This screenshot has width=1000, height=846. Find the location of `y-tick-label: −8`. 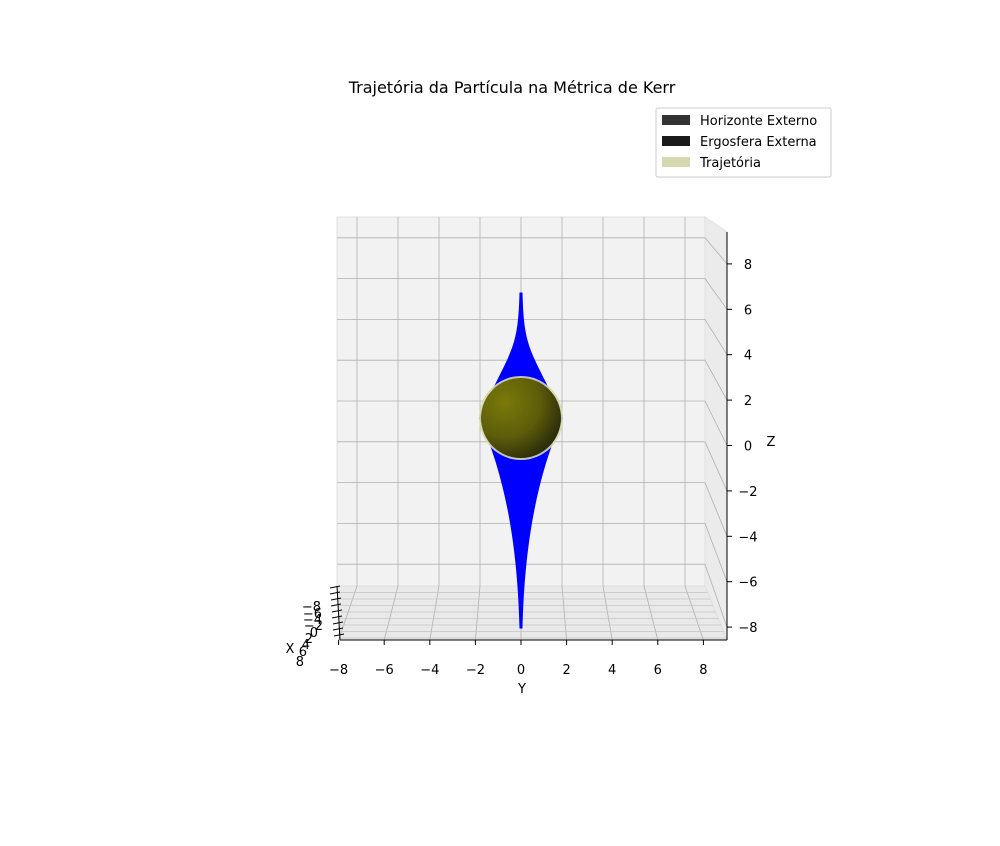

y-tick-label: −8 is located at coordinates (338, 670).